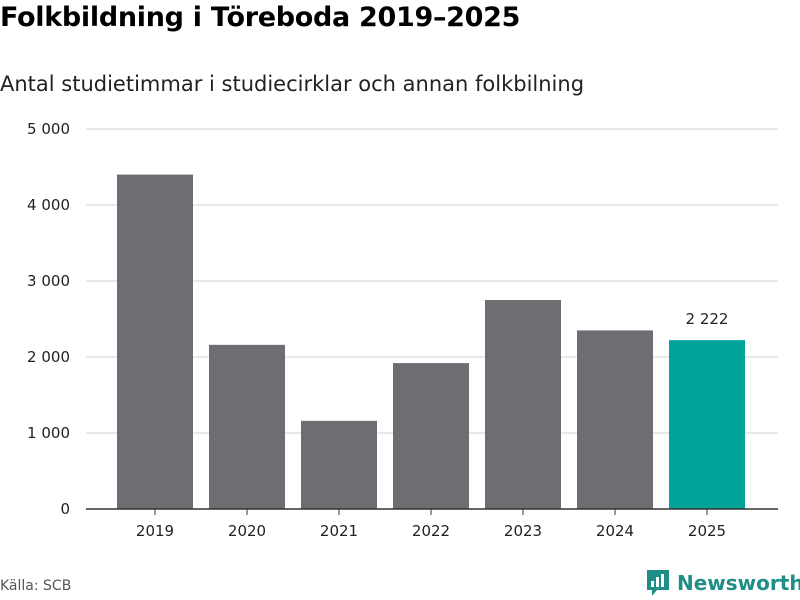 This screenshot has height=600, width=800. I want to click on brand-logo: Newsworthy, so click(722, 583).